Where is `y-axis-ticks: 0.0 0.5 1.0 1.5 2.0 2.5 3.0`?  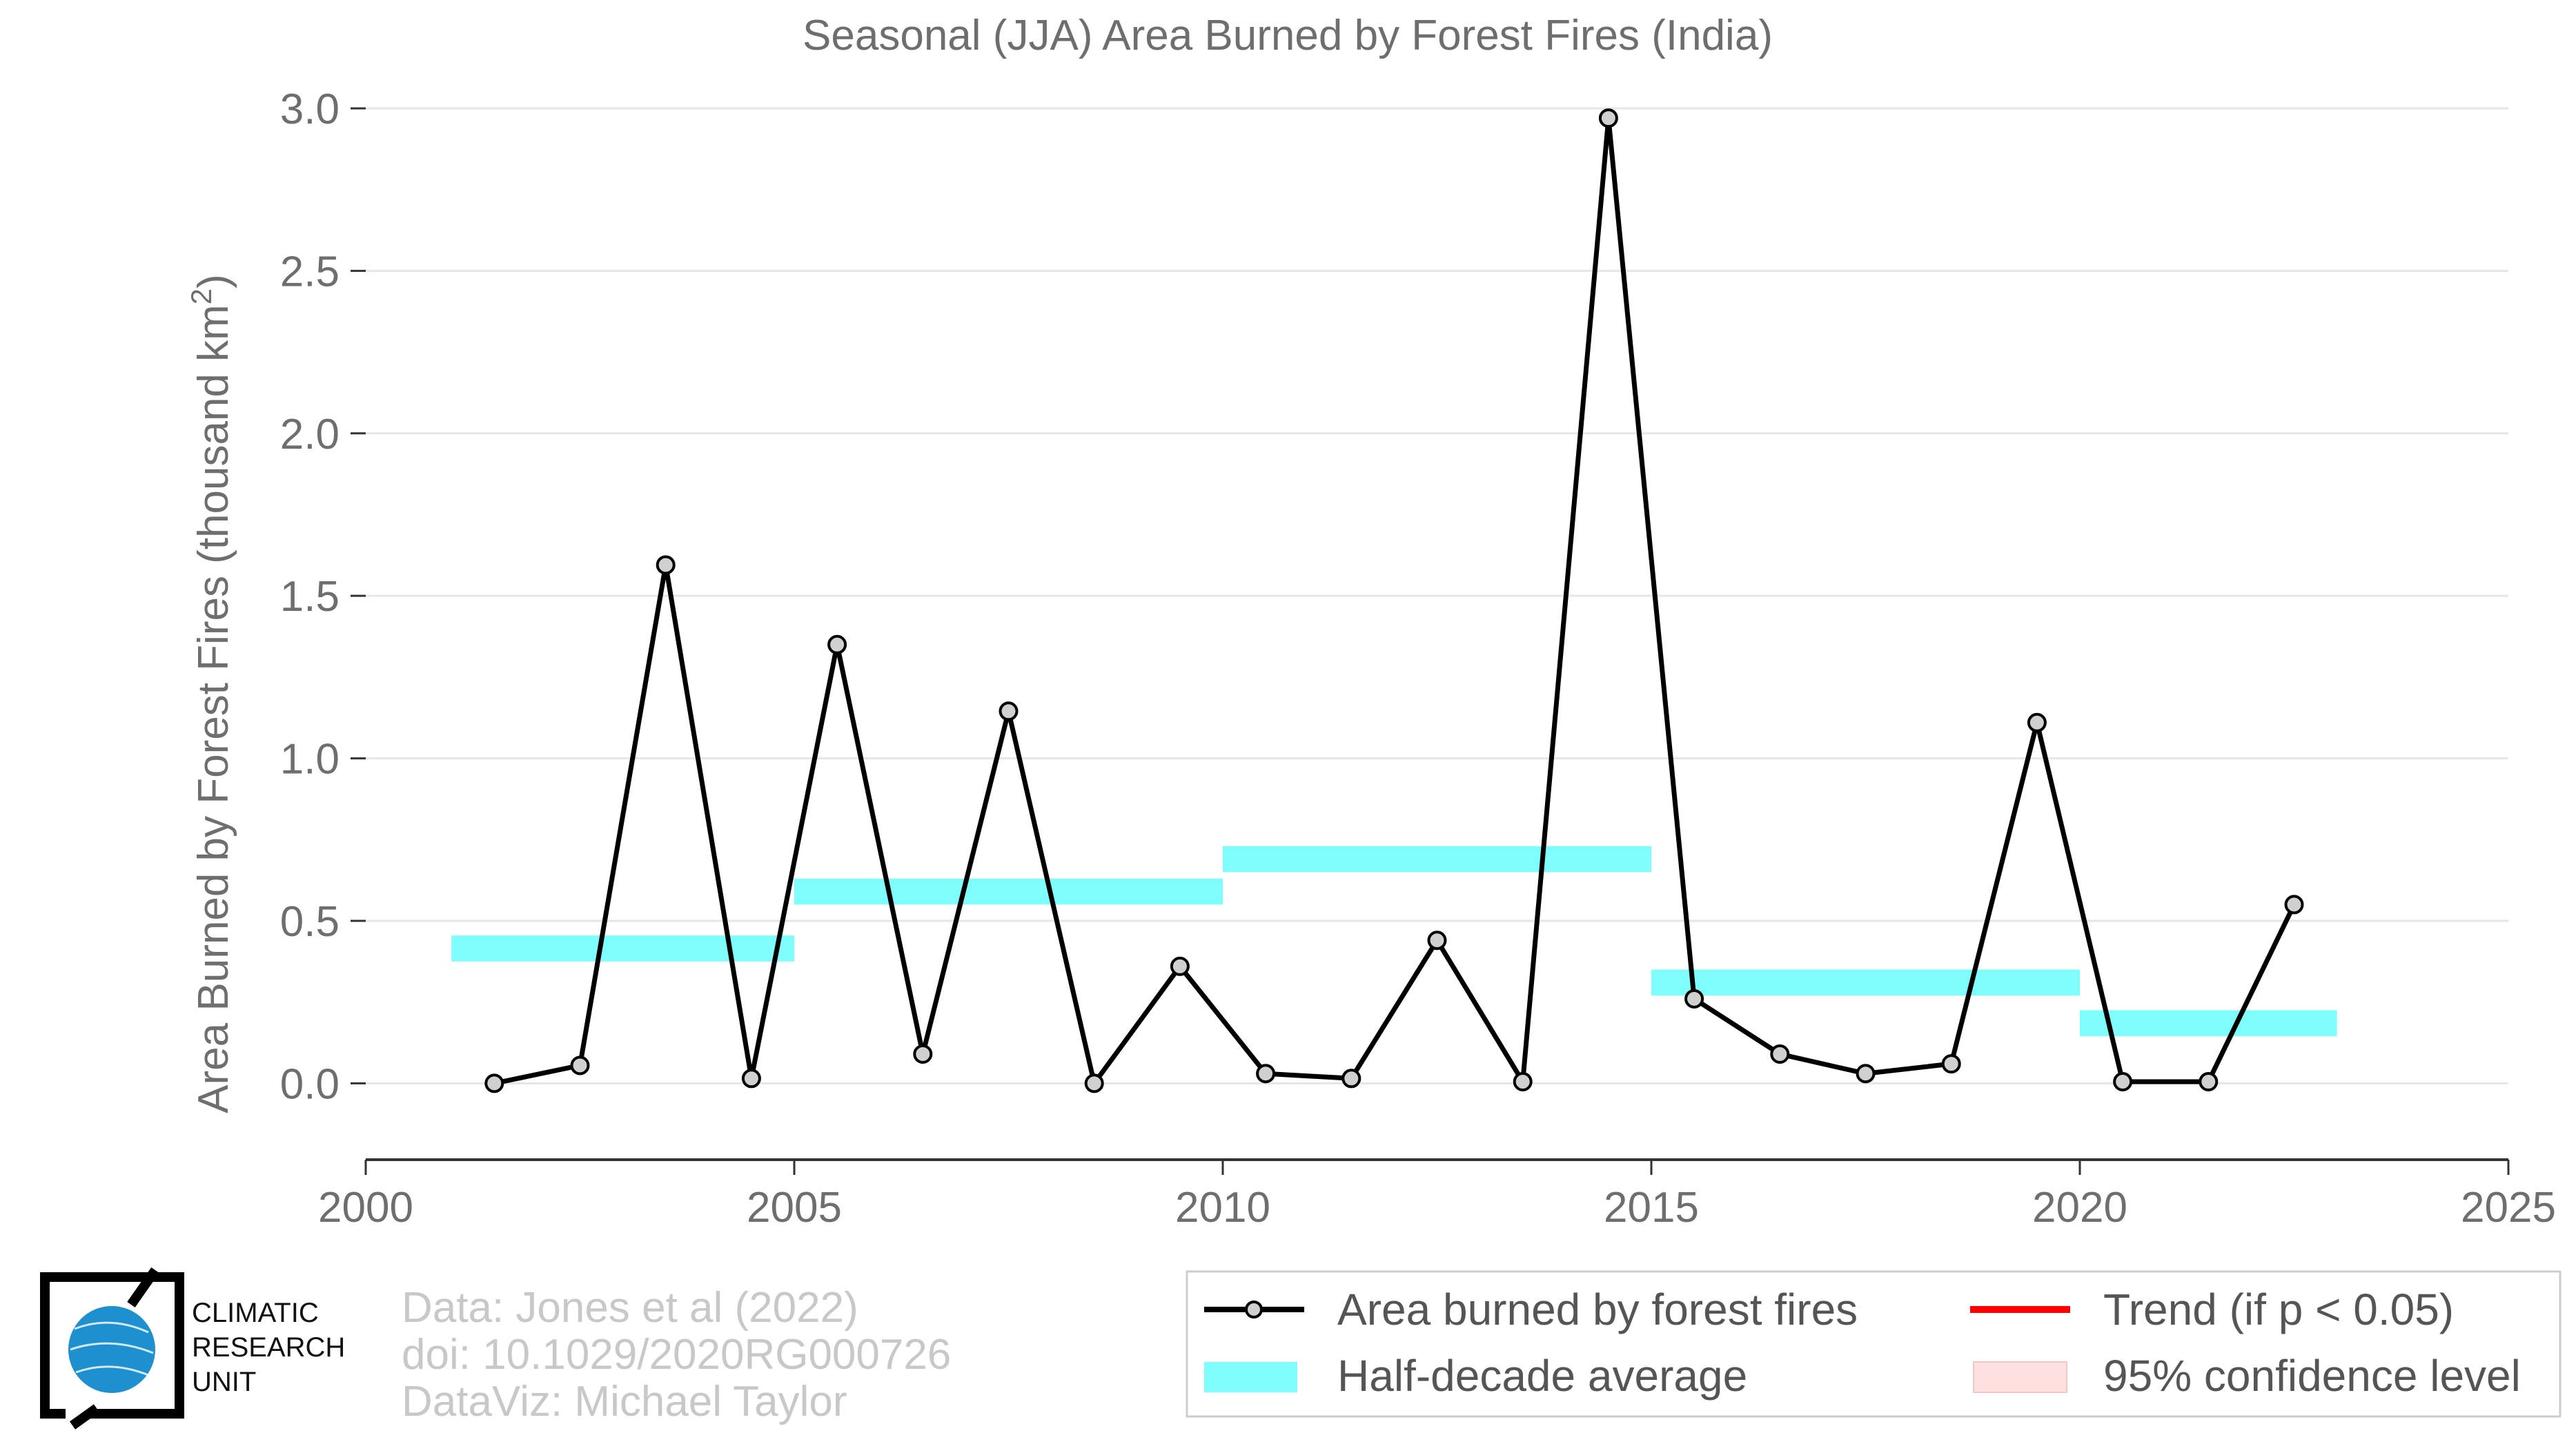
y-axis-ticks: 0.0 0.5 1.0 1.5 2.0 2.5 3.0 is located at coordinates (323, 597).